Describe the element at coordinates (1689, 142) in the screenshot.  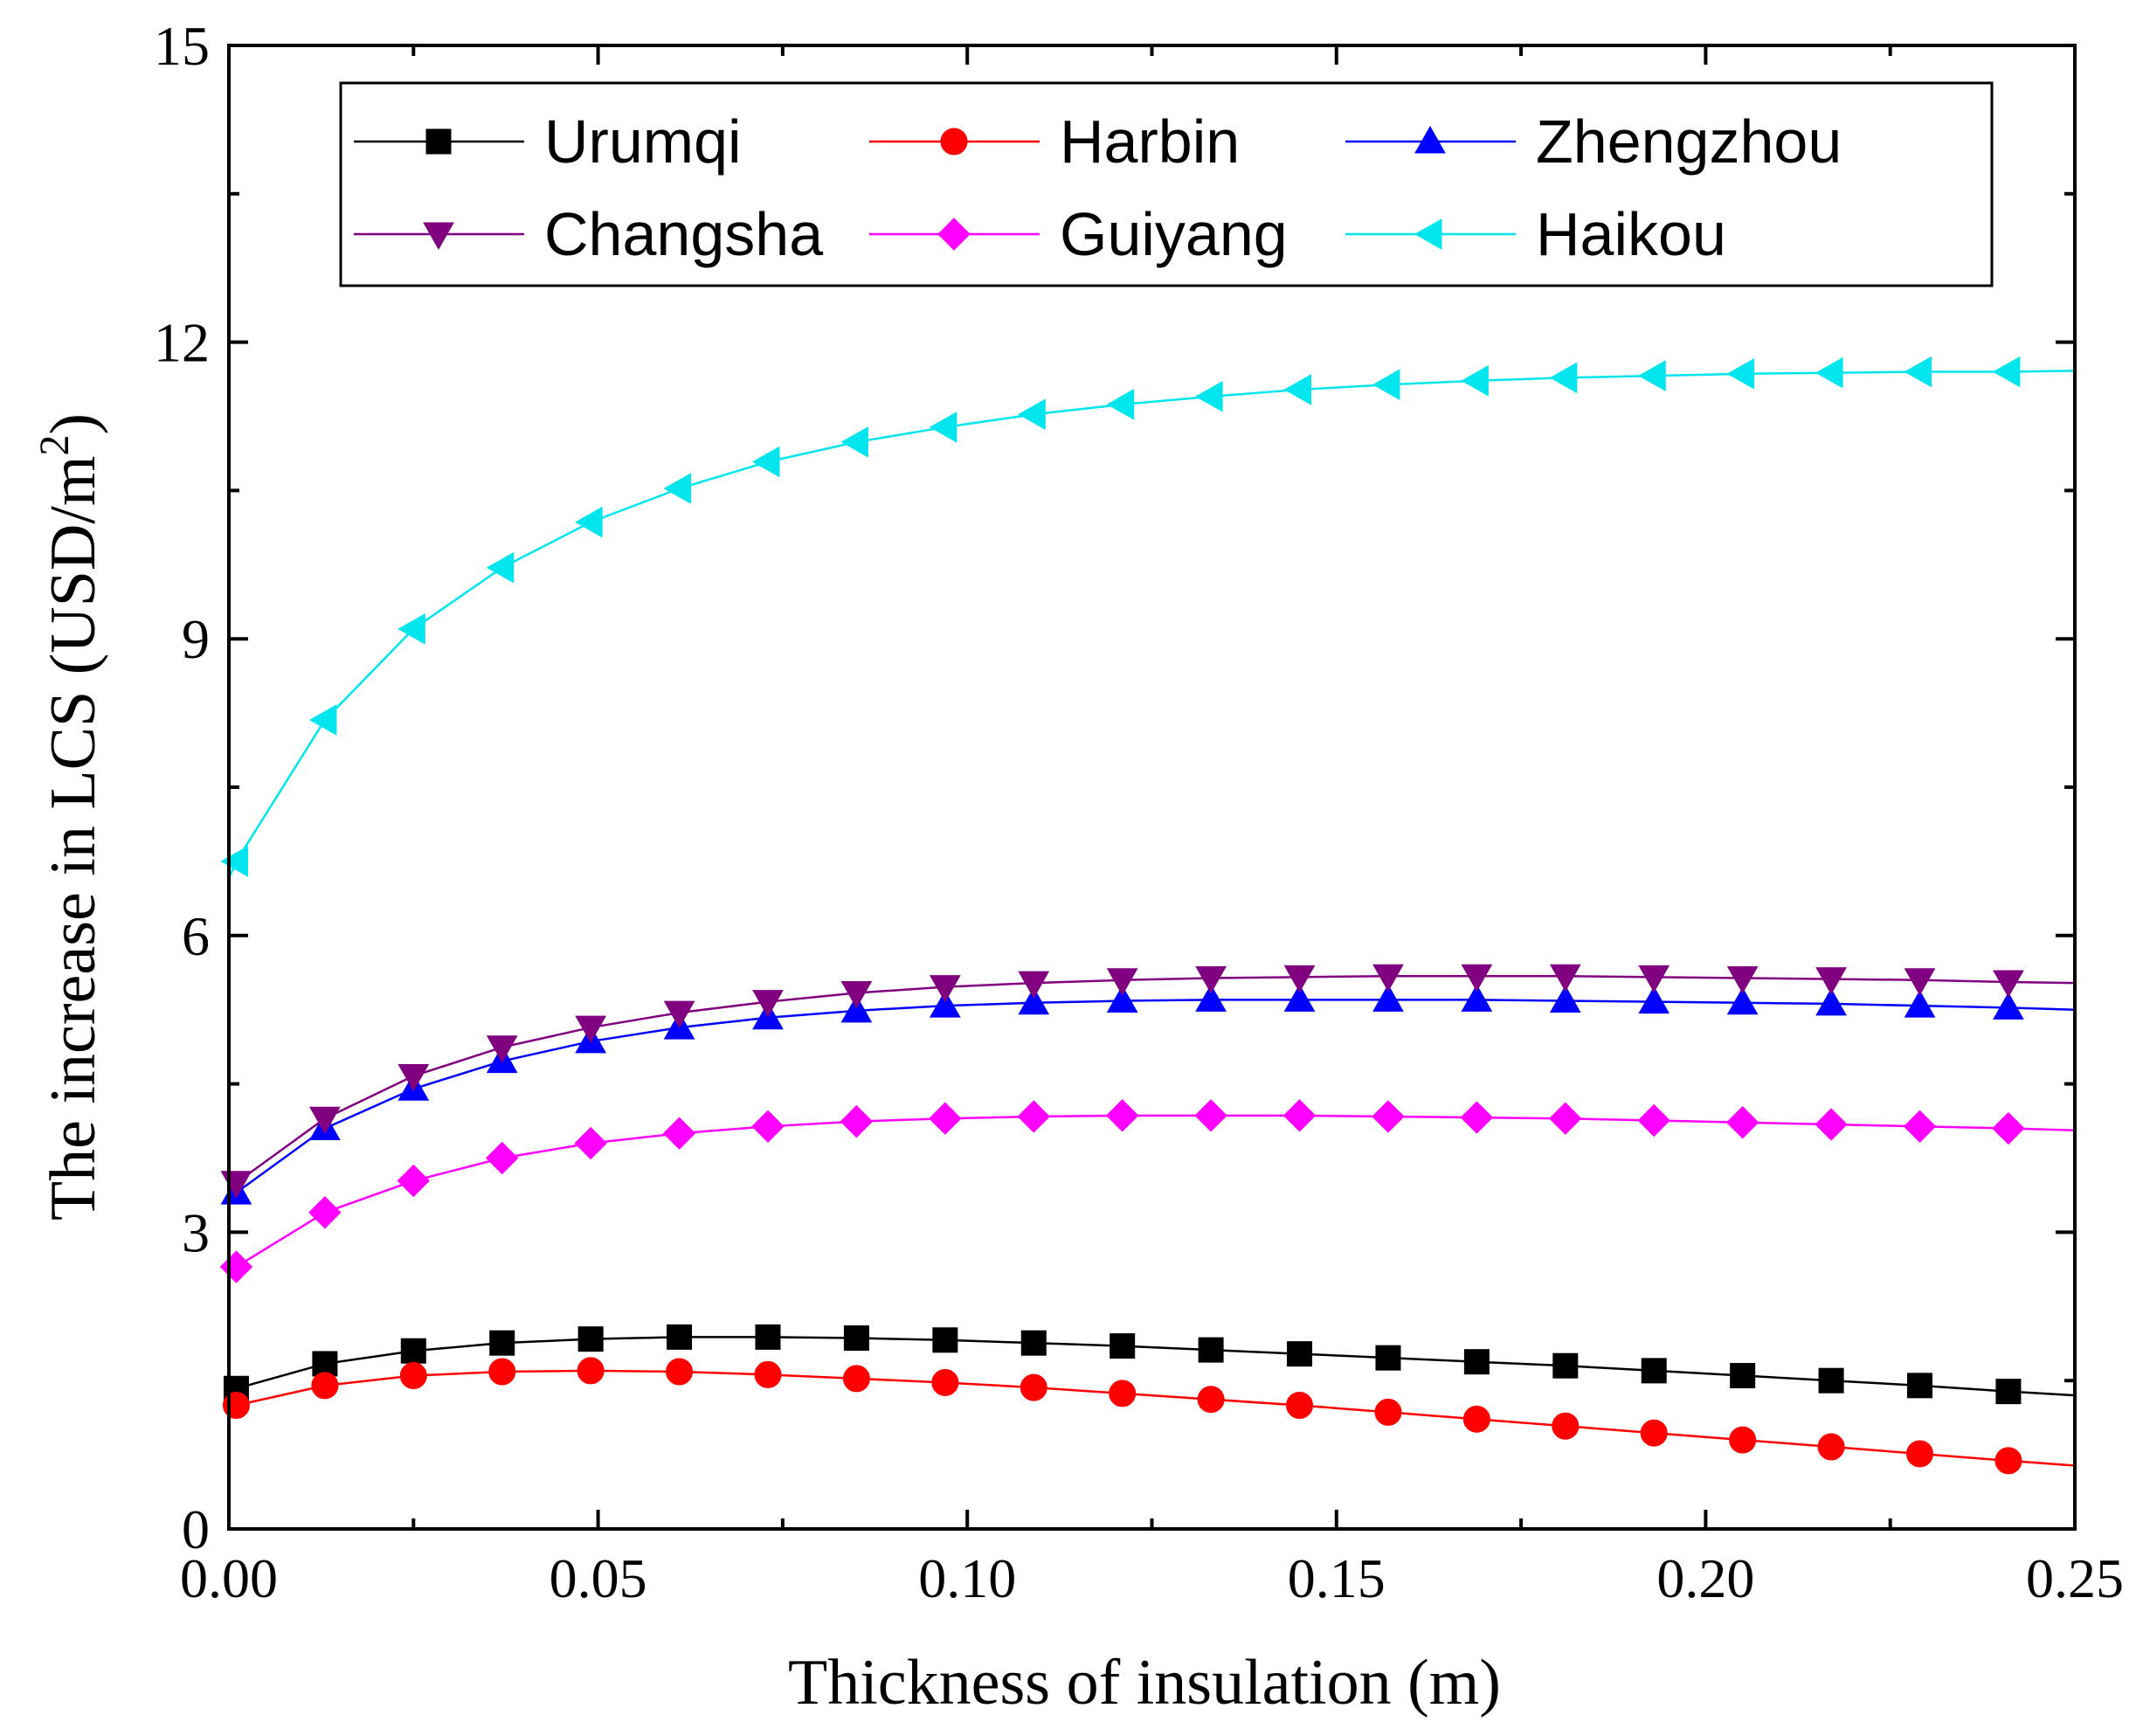
I see `legend-label: Zhengzhou` at that location.